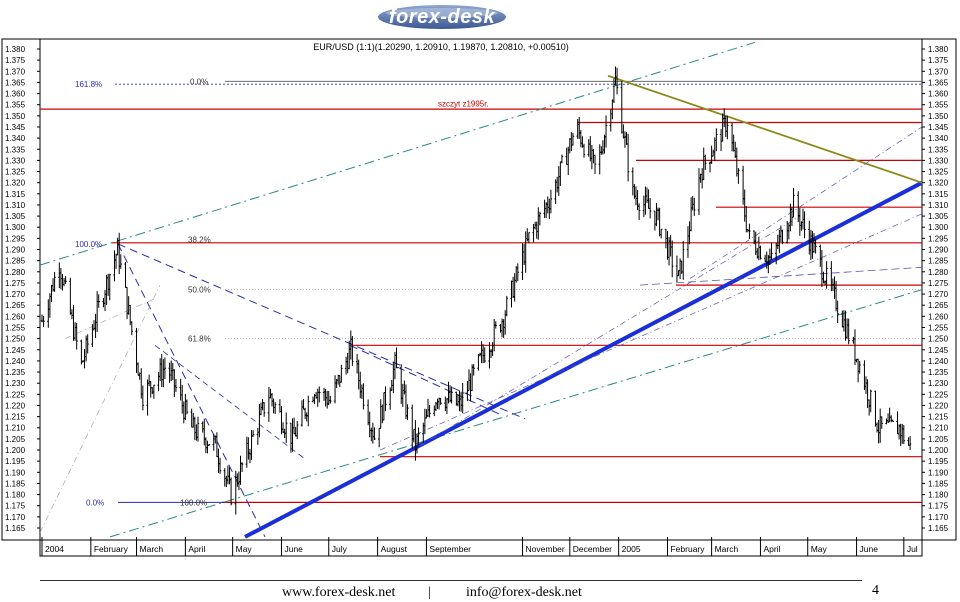 This screenshot has height=602, width=960. I want to click on y-axis-left-frame, so click(21, 289).